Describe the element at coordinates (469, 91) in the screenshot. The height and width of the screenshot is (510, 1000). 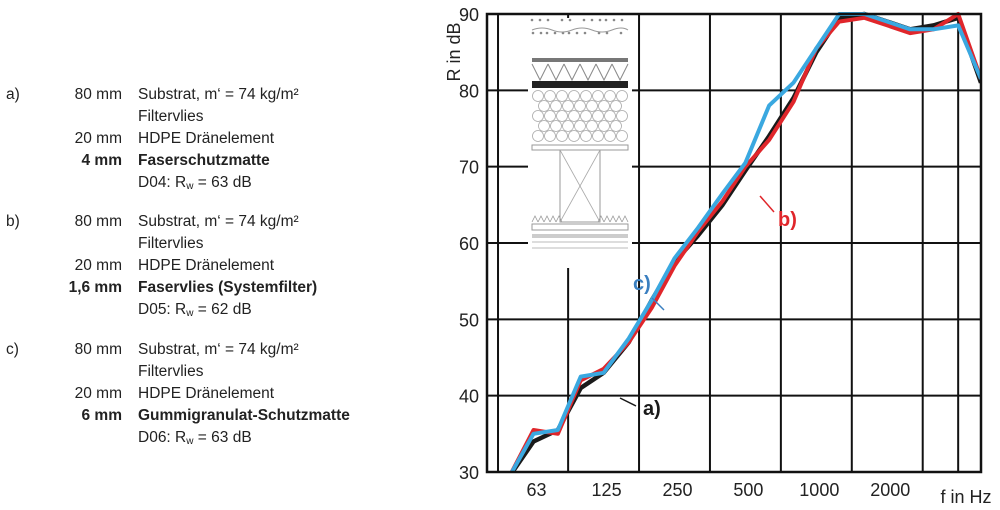
I see `y-tick-label: 80` at that location.